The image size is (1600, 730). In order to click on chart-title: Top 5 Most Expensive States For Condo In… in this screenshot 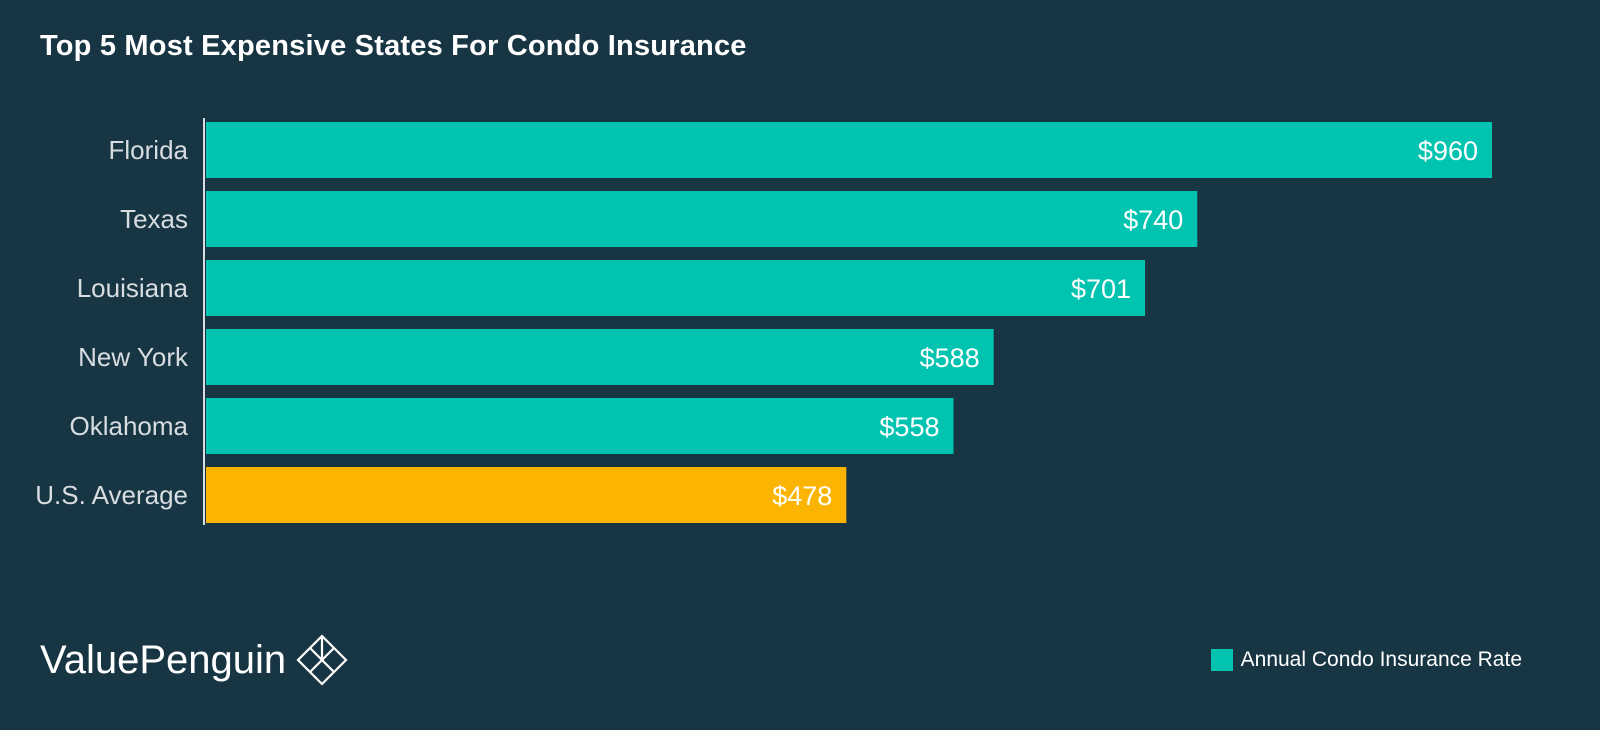, I will do `click(393, 46)`.